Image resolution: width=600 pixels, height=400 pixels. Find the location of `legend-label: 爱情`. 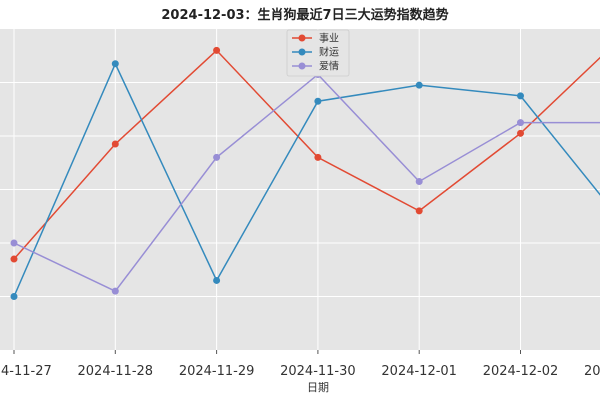

legend-label: 爱情 is located at coordinates (329, 66).